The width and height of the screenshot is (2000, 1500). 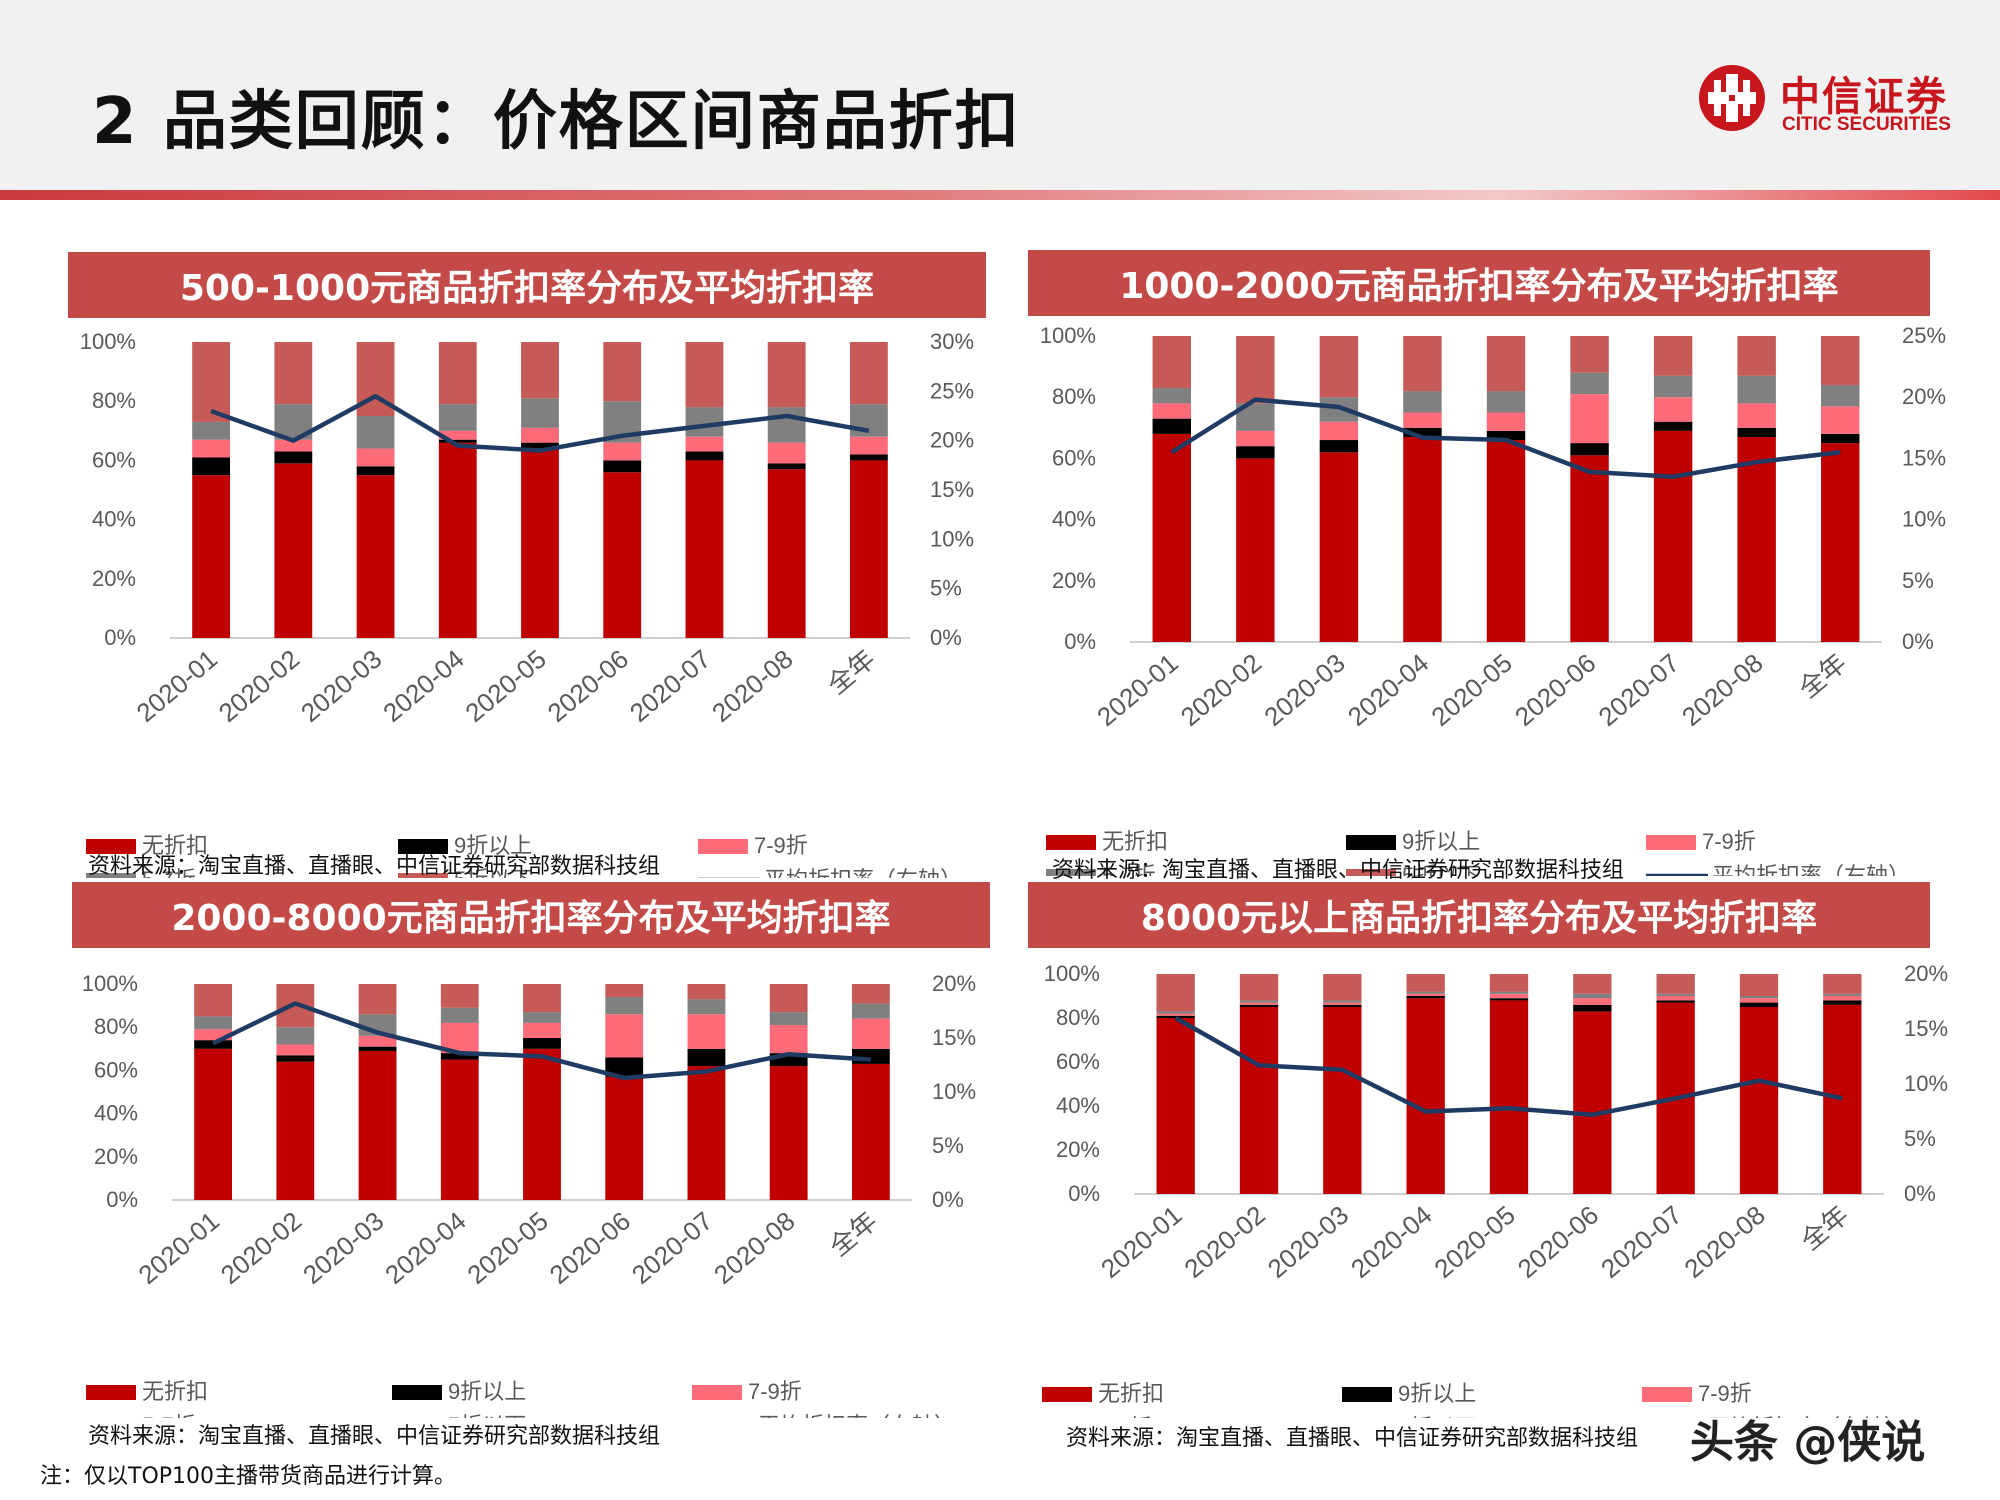 What do you see at coordinates (248, 1476) in the screenshot?
I see `footnote: 注：仅以TOP100主播带货商品进行计算。` at bounding box center [248, 1476].